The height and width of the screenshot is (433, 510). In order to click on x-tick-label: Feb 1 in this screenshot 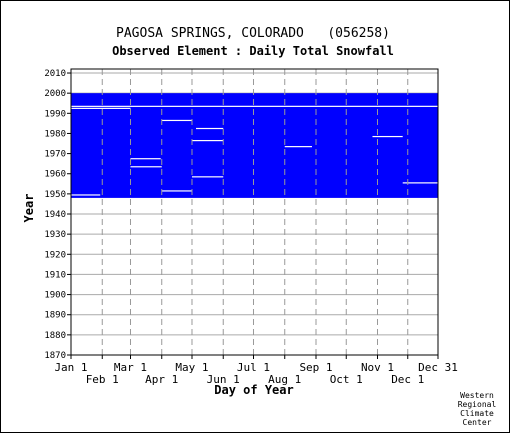, I will do `click(102, 379)`.